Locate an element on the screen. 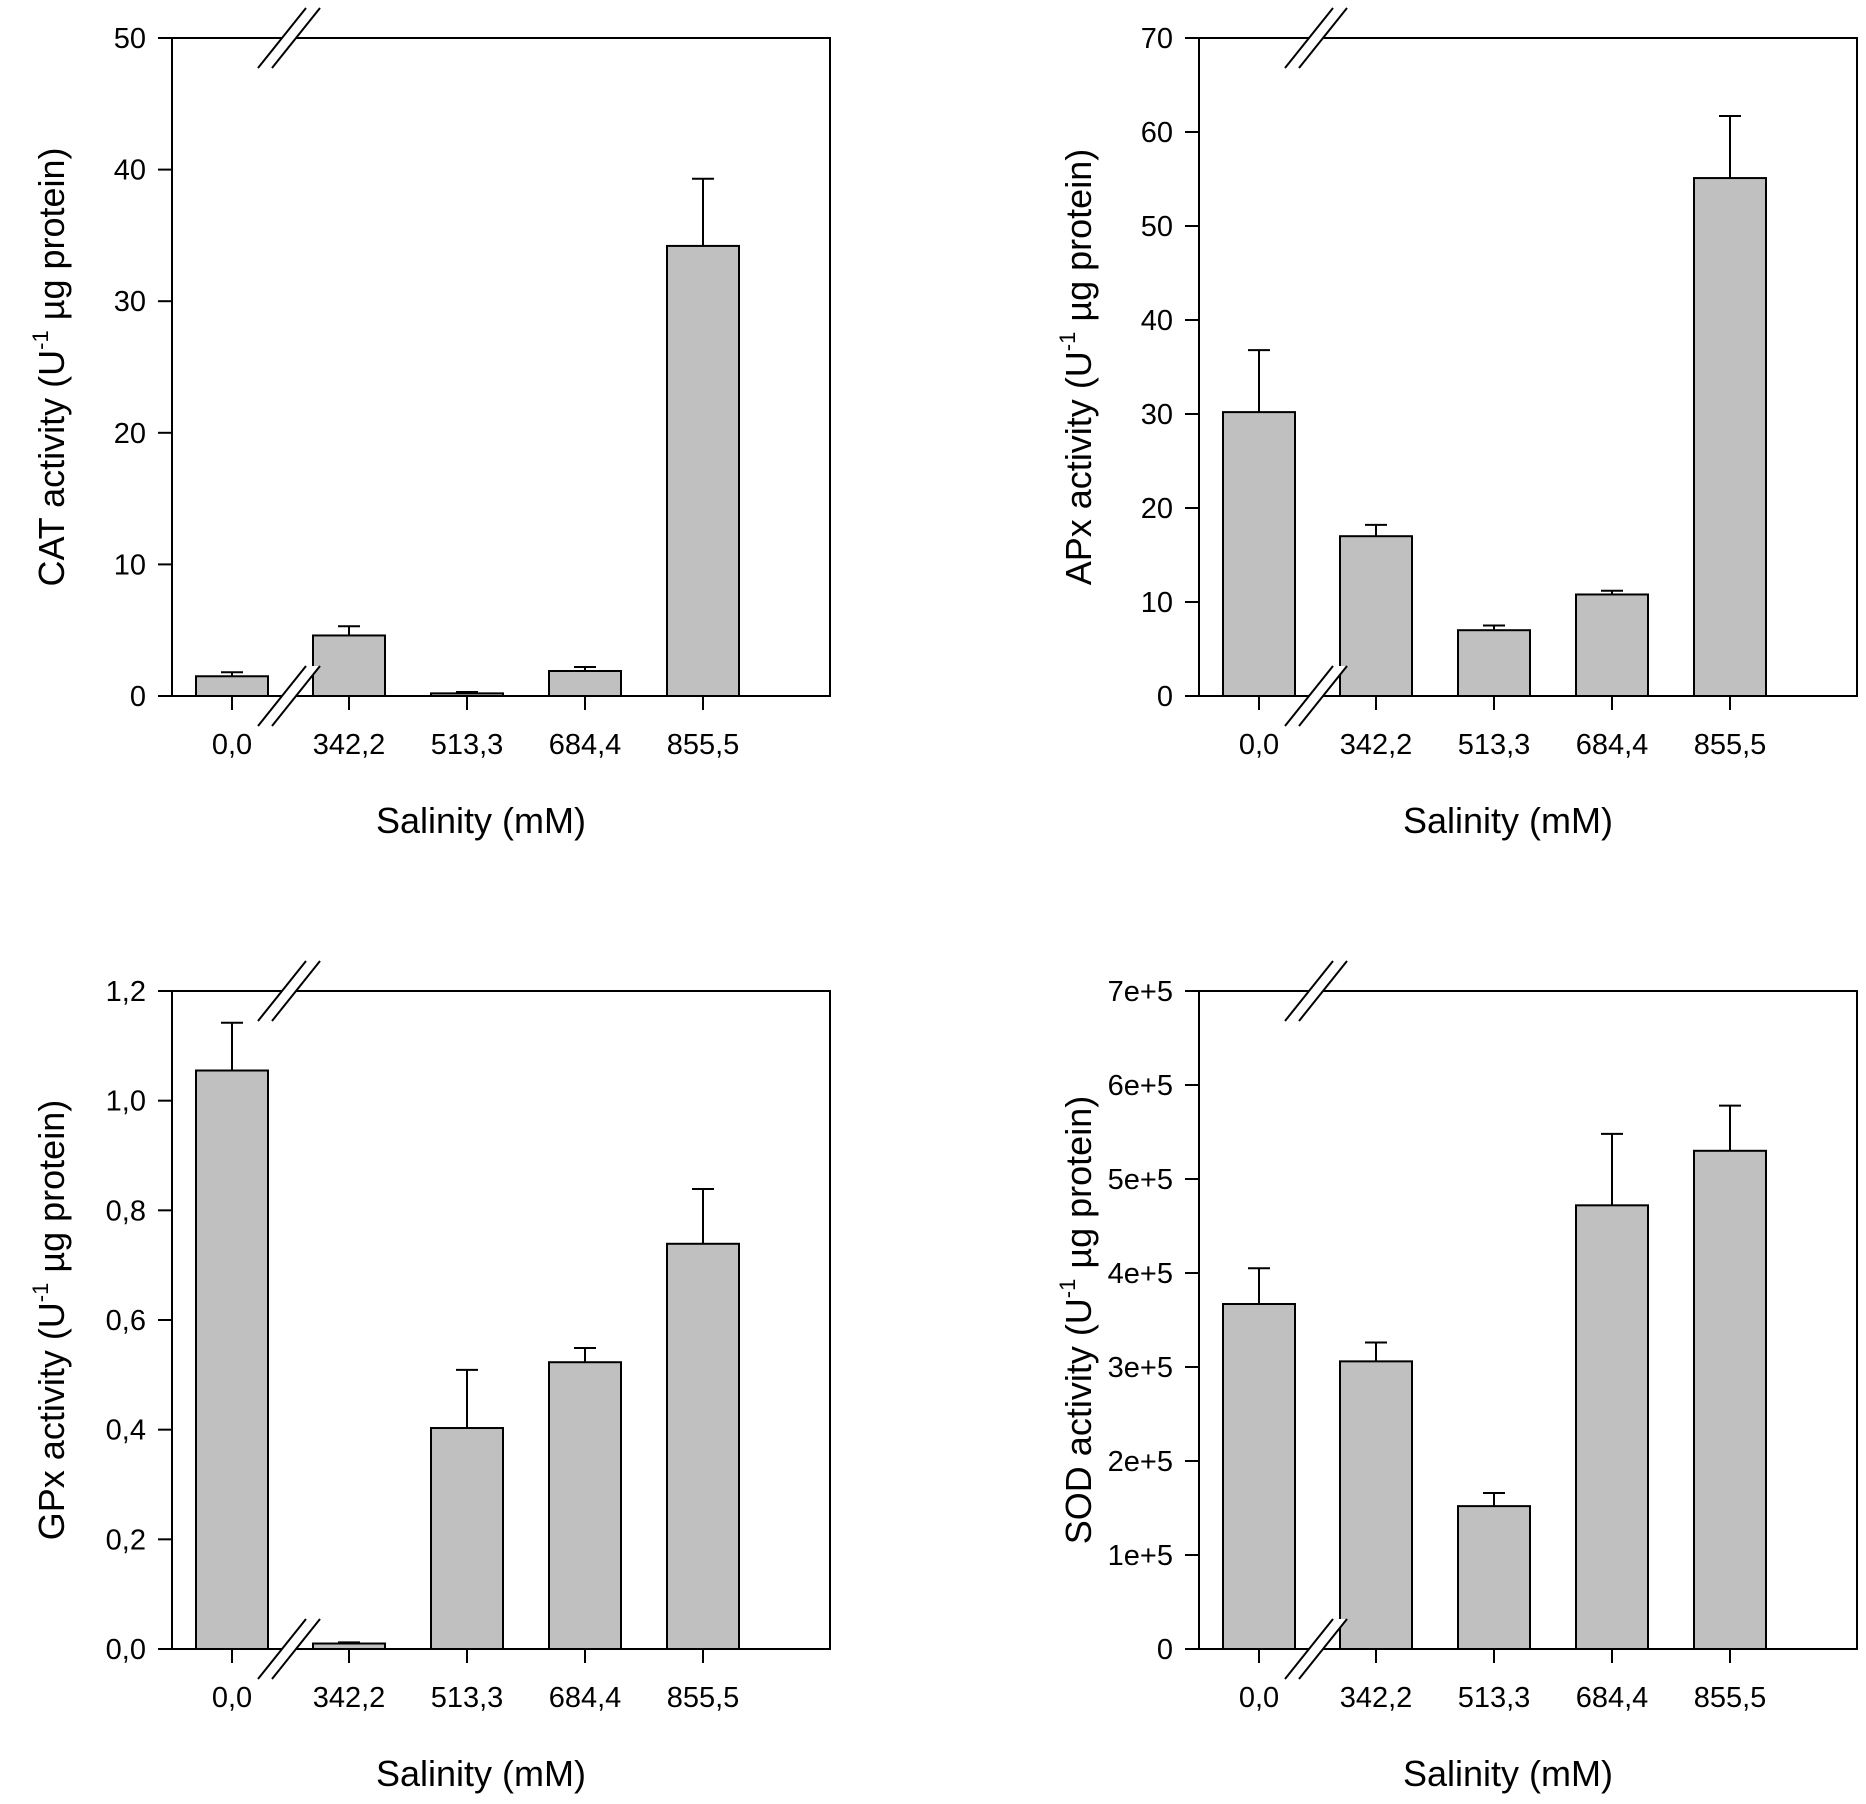 This screenshot has width=1866, height=1804. y-tick-label: 1,2 is located at coordinates (126, 992).